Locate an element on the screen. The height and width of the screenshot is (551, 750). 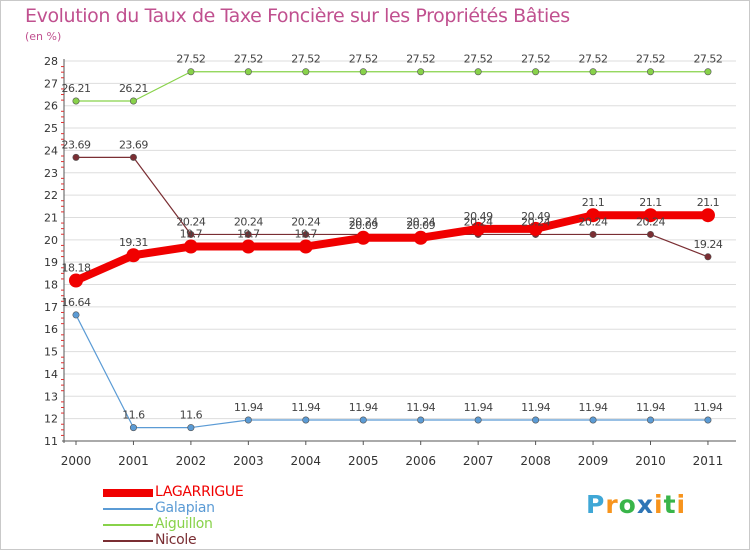
legend-swatch-galapian is located at coordinates (128, 509).